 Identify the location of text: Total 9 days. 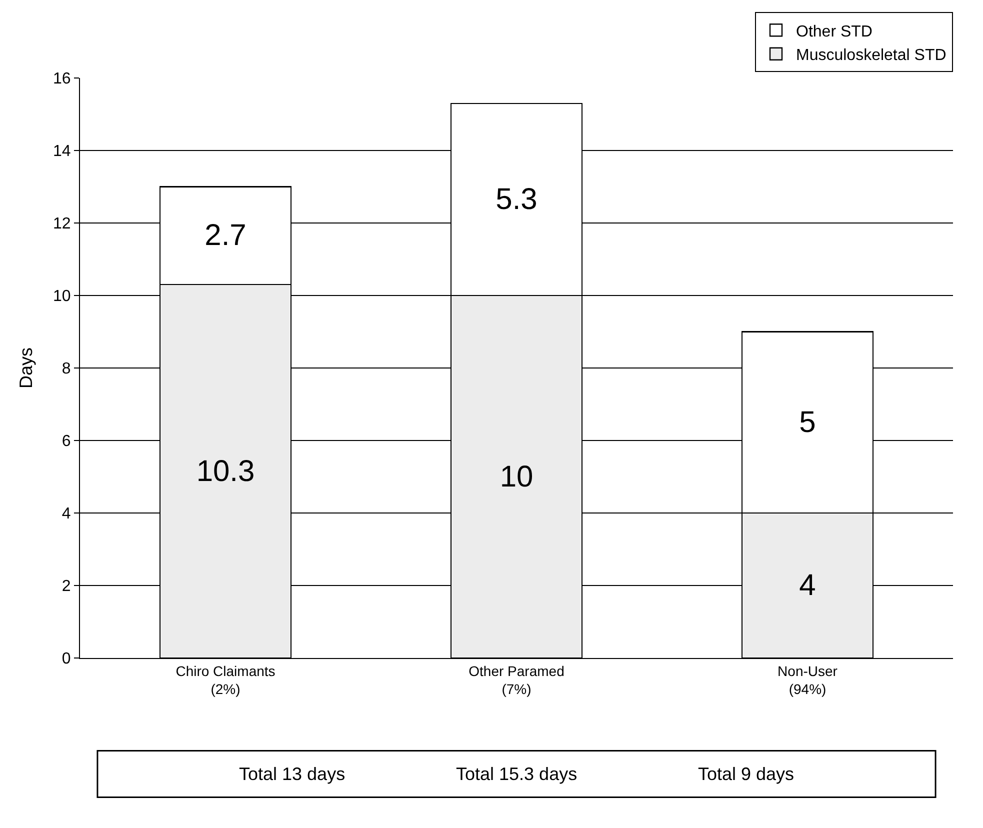
(746, 774).